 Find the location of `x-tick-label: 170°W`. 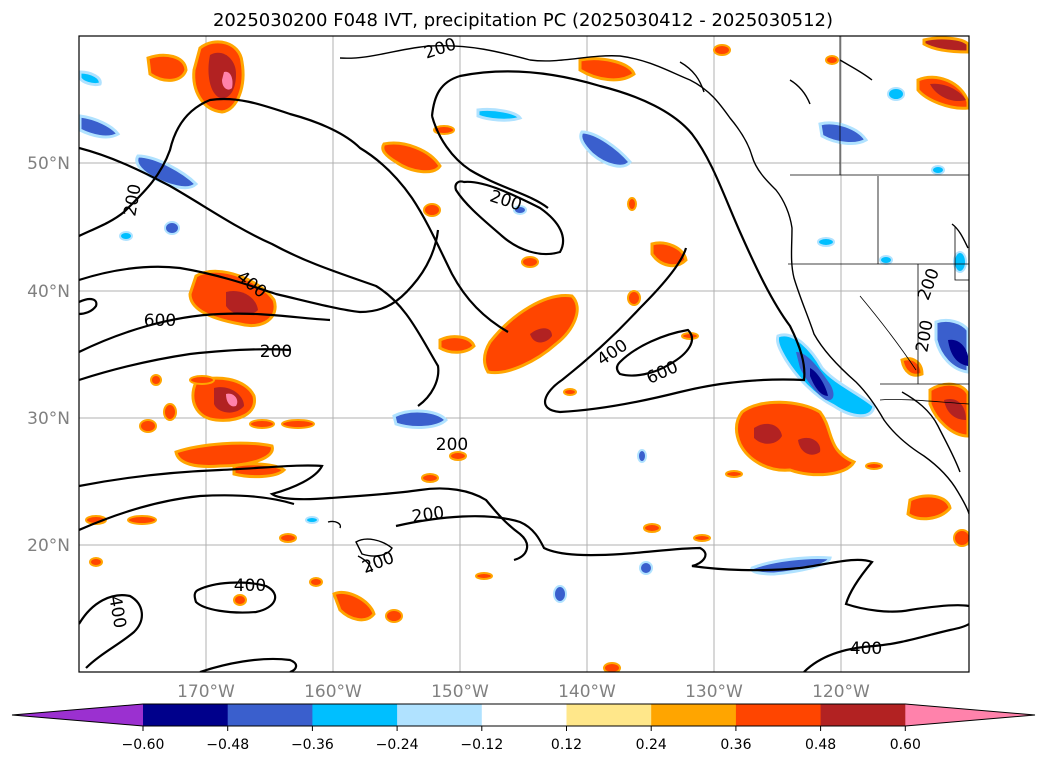

x-tick-label: 170°W is located at coordinates (206, 692).